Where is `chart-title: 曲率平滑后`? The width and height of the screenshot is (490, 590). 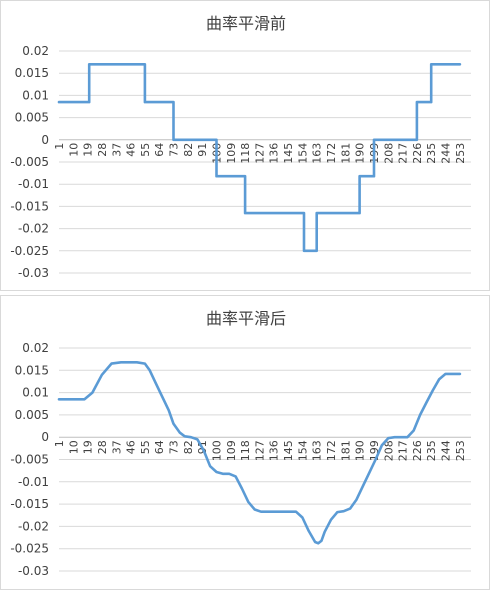 chart-title: 曲率平滑后 is located at coordinates (246, 318).